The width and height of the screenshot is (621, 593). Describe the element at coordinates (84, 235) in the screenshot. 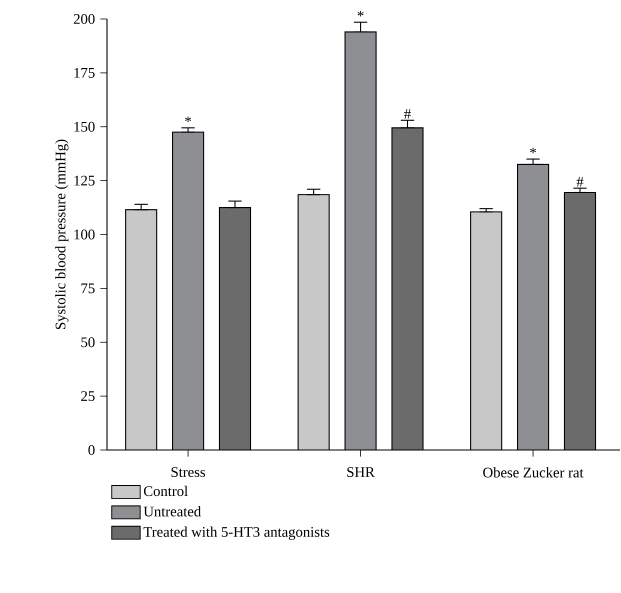

I see `y-tick-label: 100` at that location.